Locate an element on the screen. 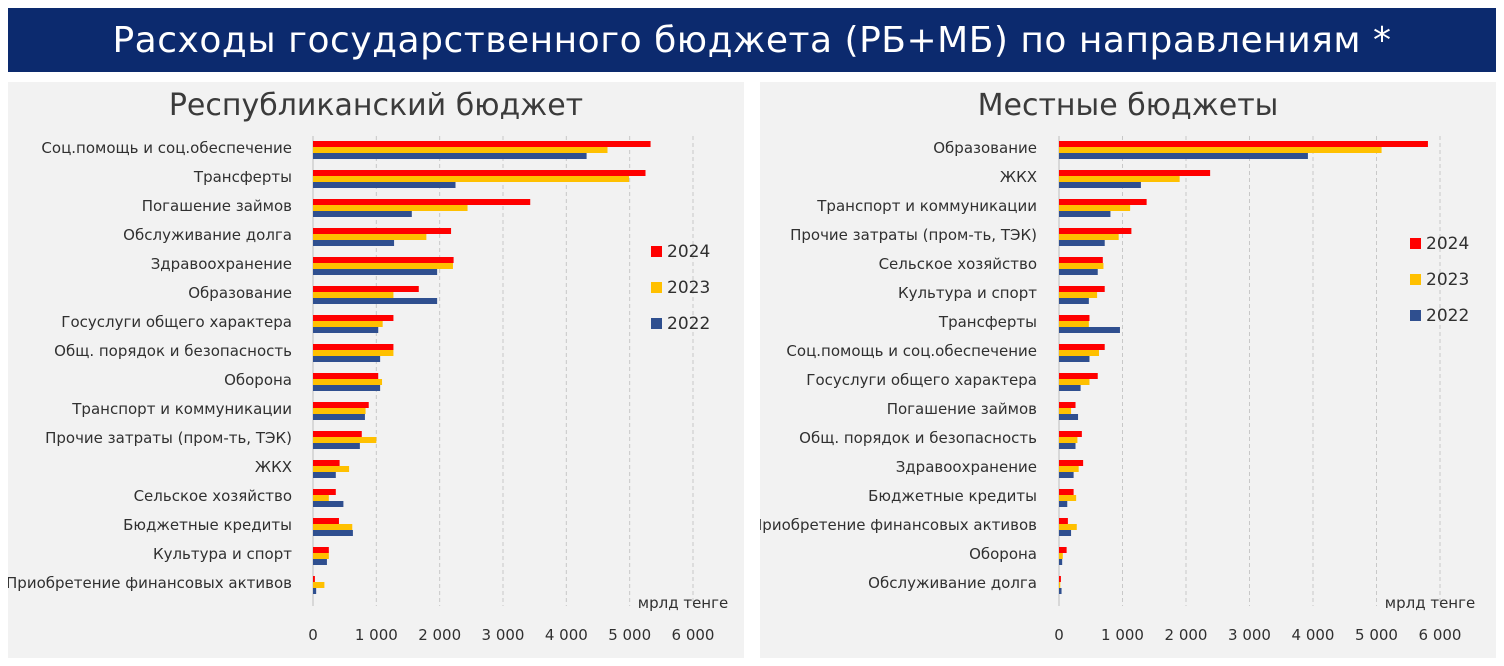 The image size is (1504, 666). x-tick-label: 2 000 is located at coordinates (439, 635).